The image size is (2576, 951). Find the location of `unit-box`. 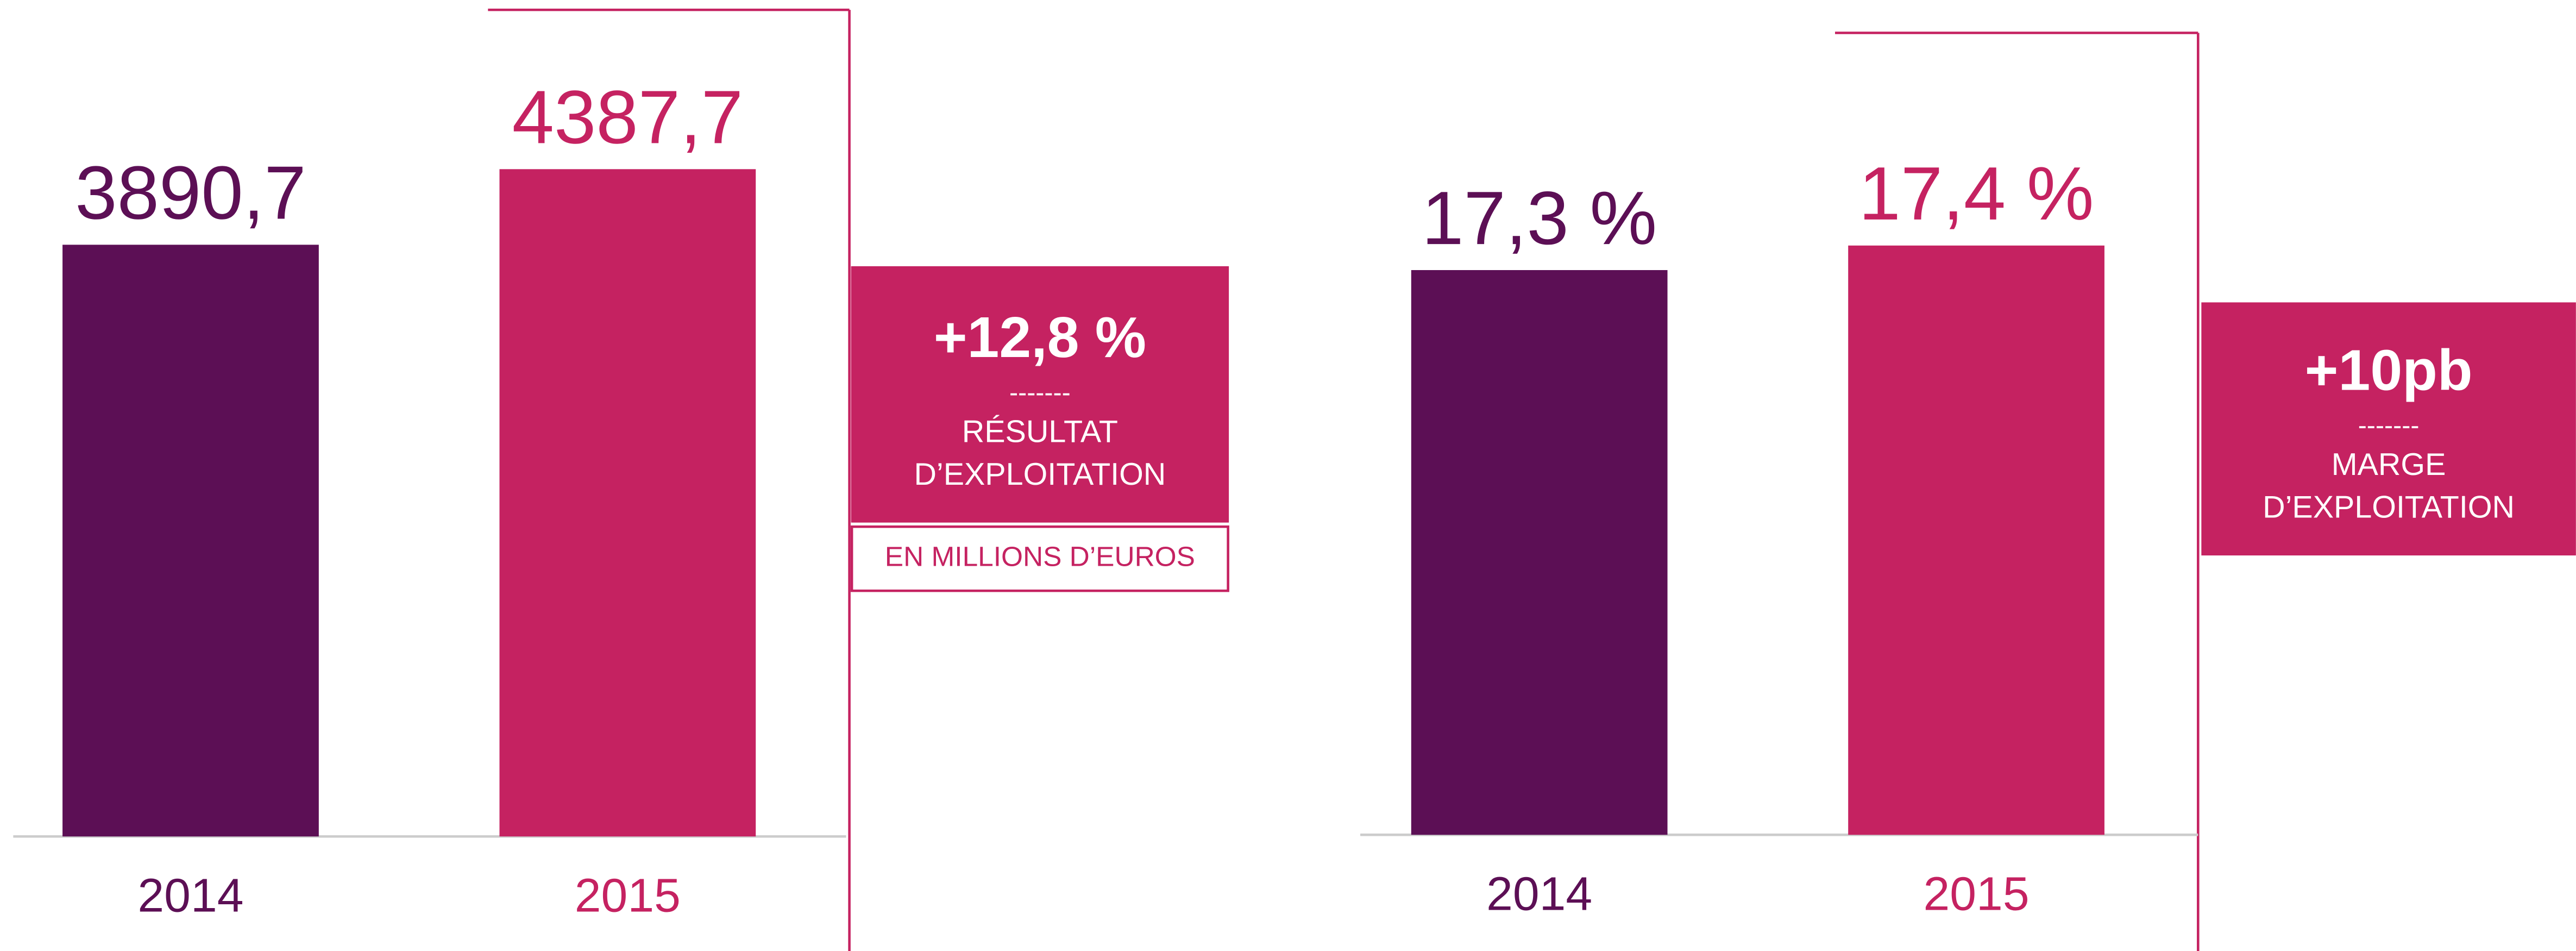

unit-box is located at coordinates (1039, 559).